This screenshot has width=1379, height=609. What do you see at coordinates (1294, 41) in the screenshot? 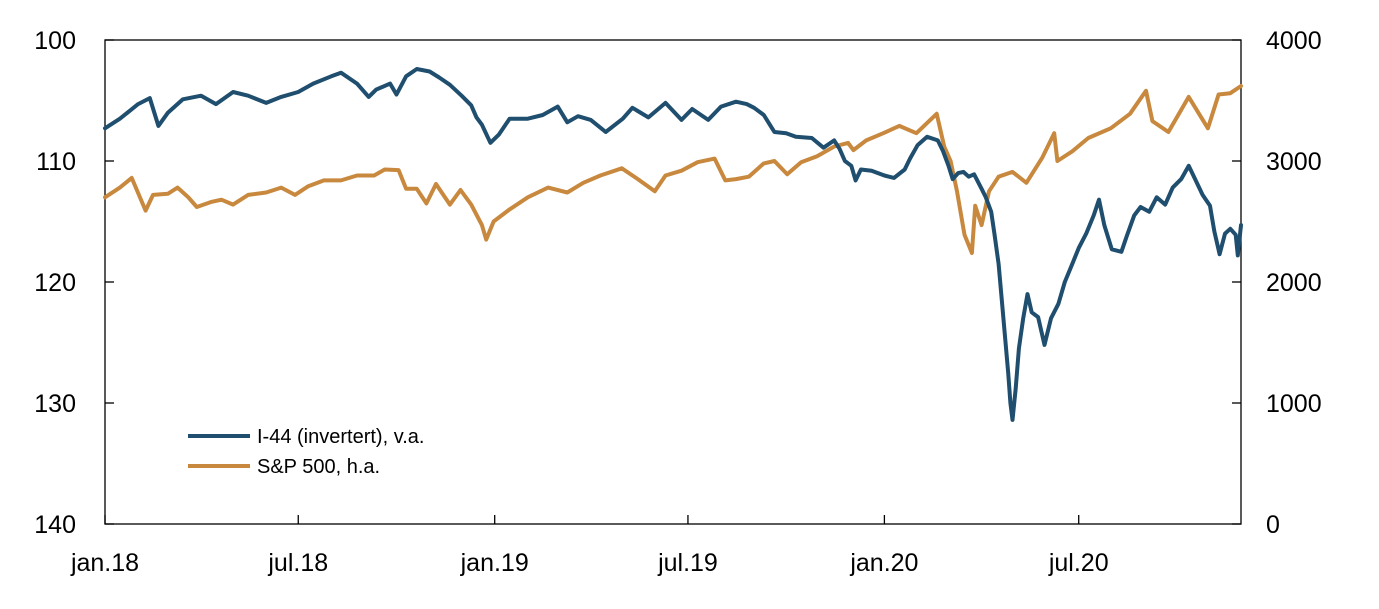
I see `right-tick-label: 4000` at bounding box center [1294, 41].